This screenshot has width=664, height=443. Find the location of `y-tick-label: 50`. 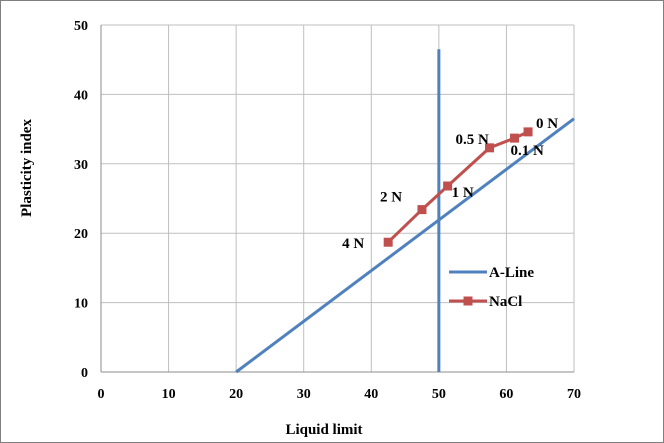

y-tick-label: 50 is located at coordinates (81, 26).